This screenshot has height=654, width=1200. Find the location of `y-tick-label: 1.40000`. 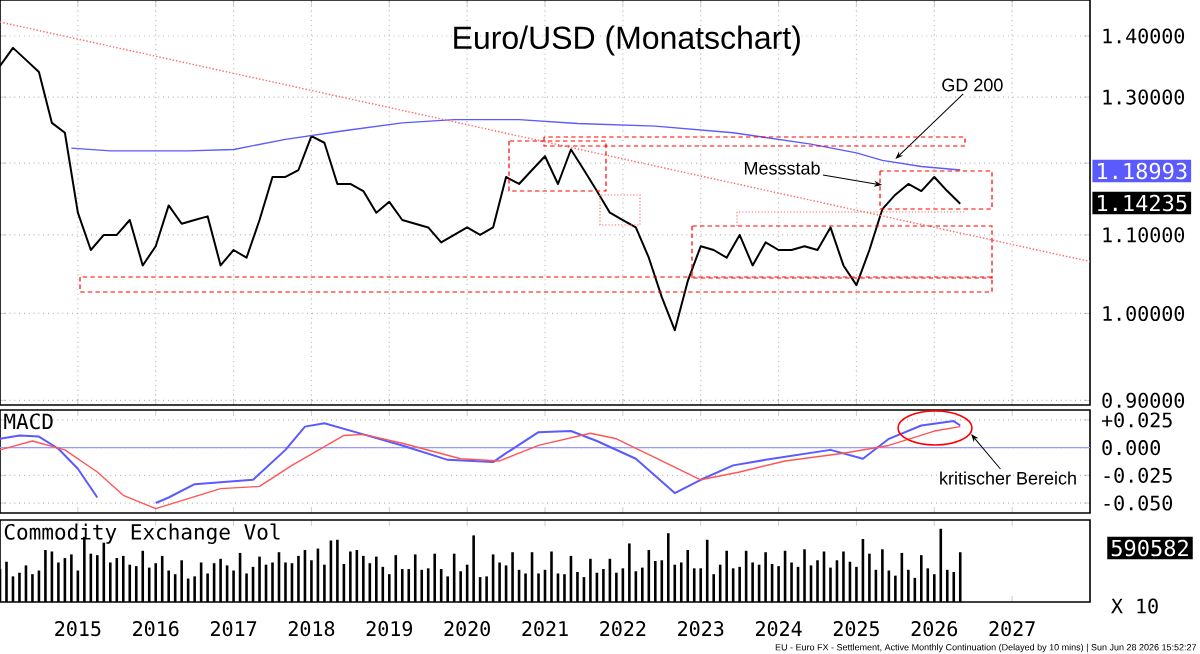

y-tick-label: 1.40000 is located at coordinates (1144, 36).